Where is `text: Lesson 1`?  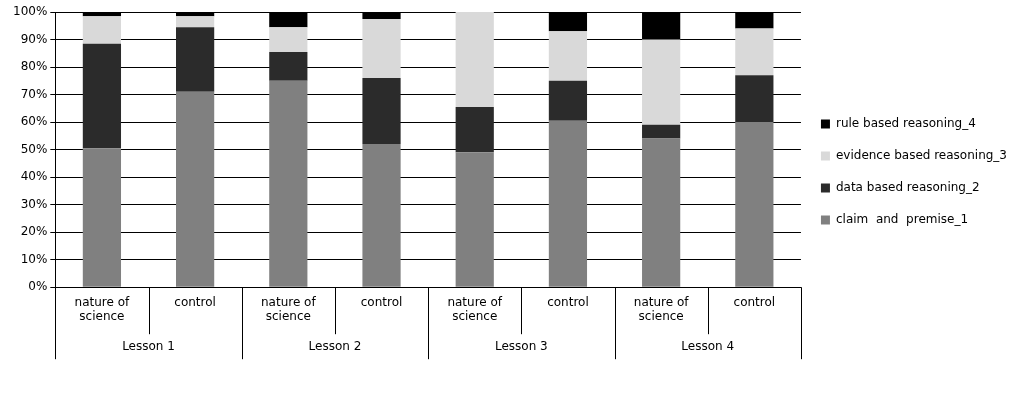
text: Lesson 1 is located at coordinates (148, 346).